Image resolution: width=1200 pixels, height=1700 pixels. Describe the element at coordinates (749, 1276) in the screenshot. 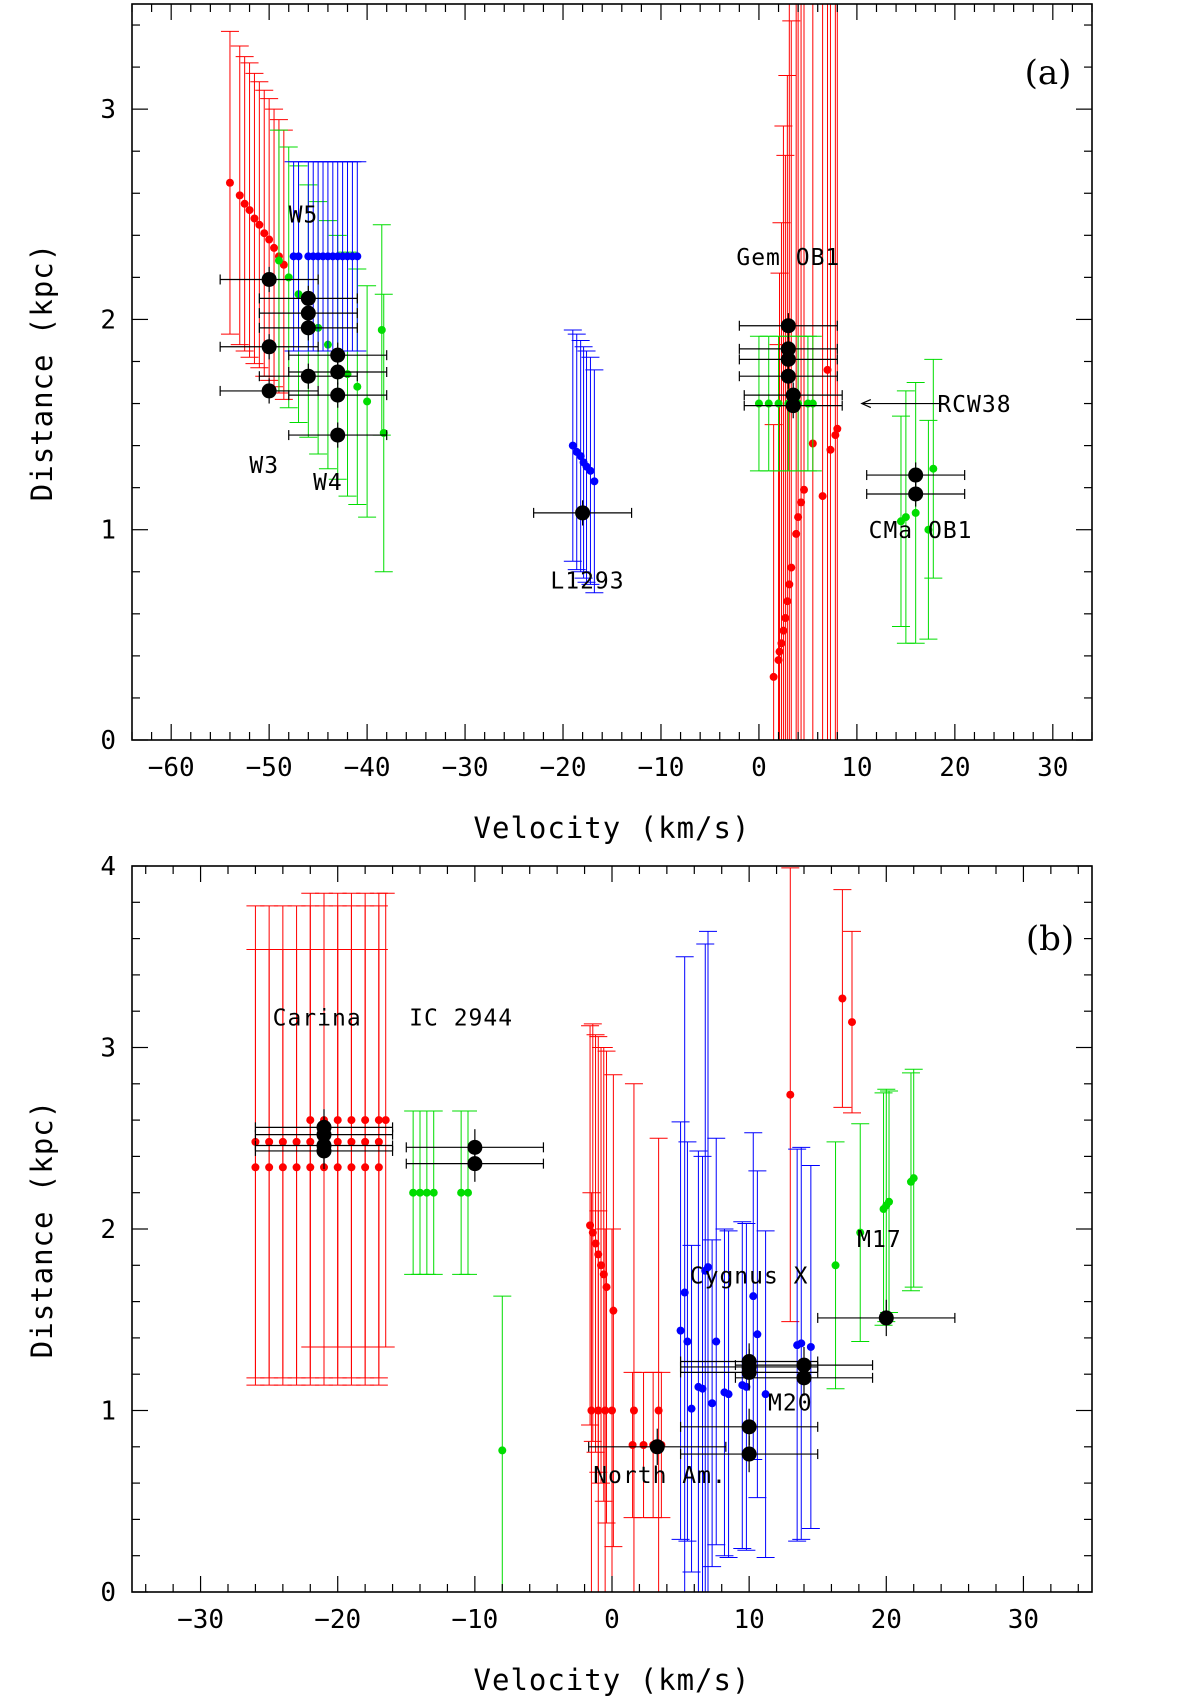

I see `region-label: Cygnus X` at that location.